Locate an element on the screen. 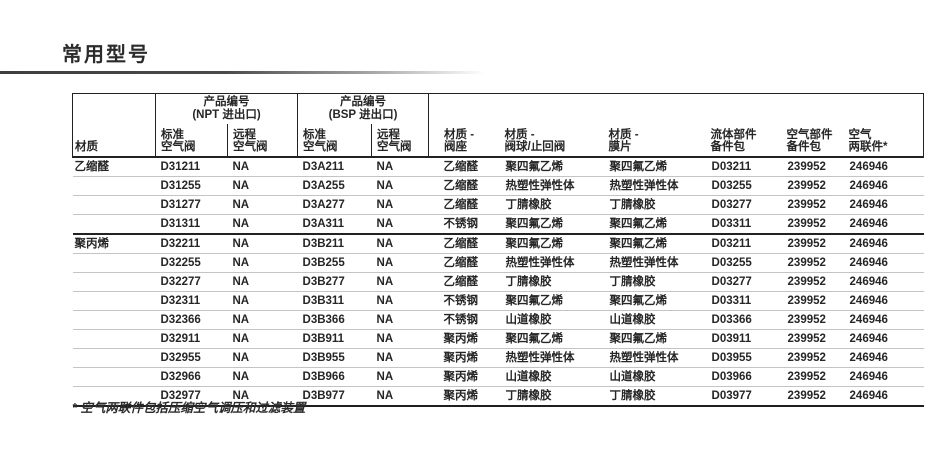 The width and height of the screenshot is (951, 452). col-header-fluid-kit: 流体部件 备件包 is located at coordinates (744, 125).